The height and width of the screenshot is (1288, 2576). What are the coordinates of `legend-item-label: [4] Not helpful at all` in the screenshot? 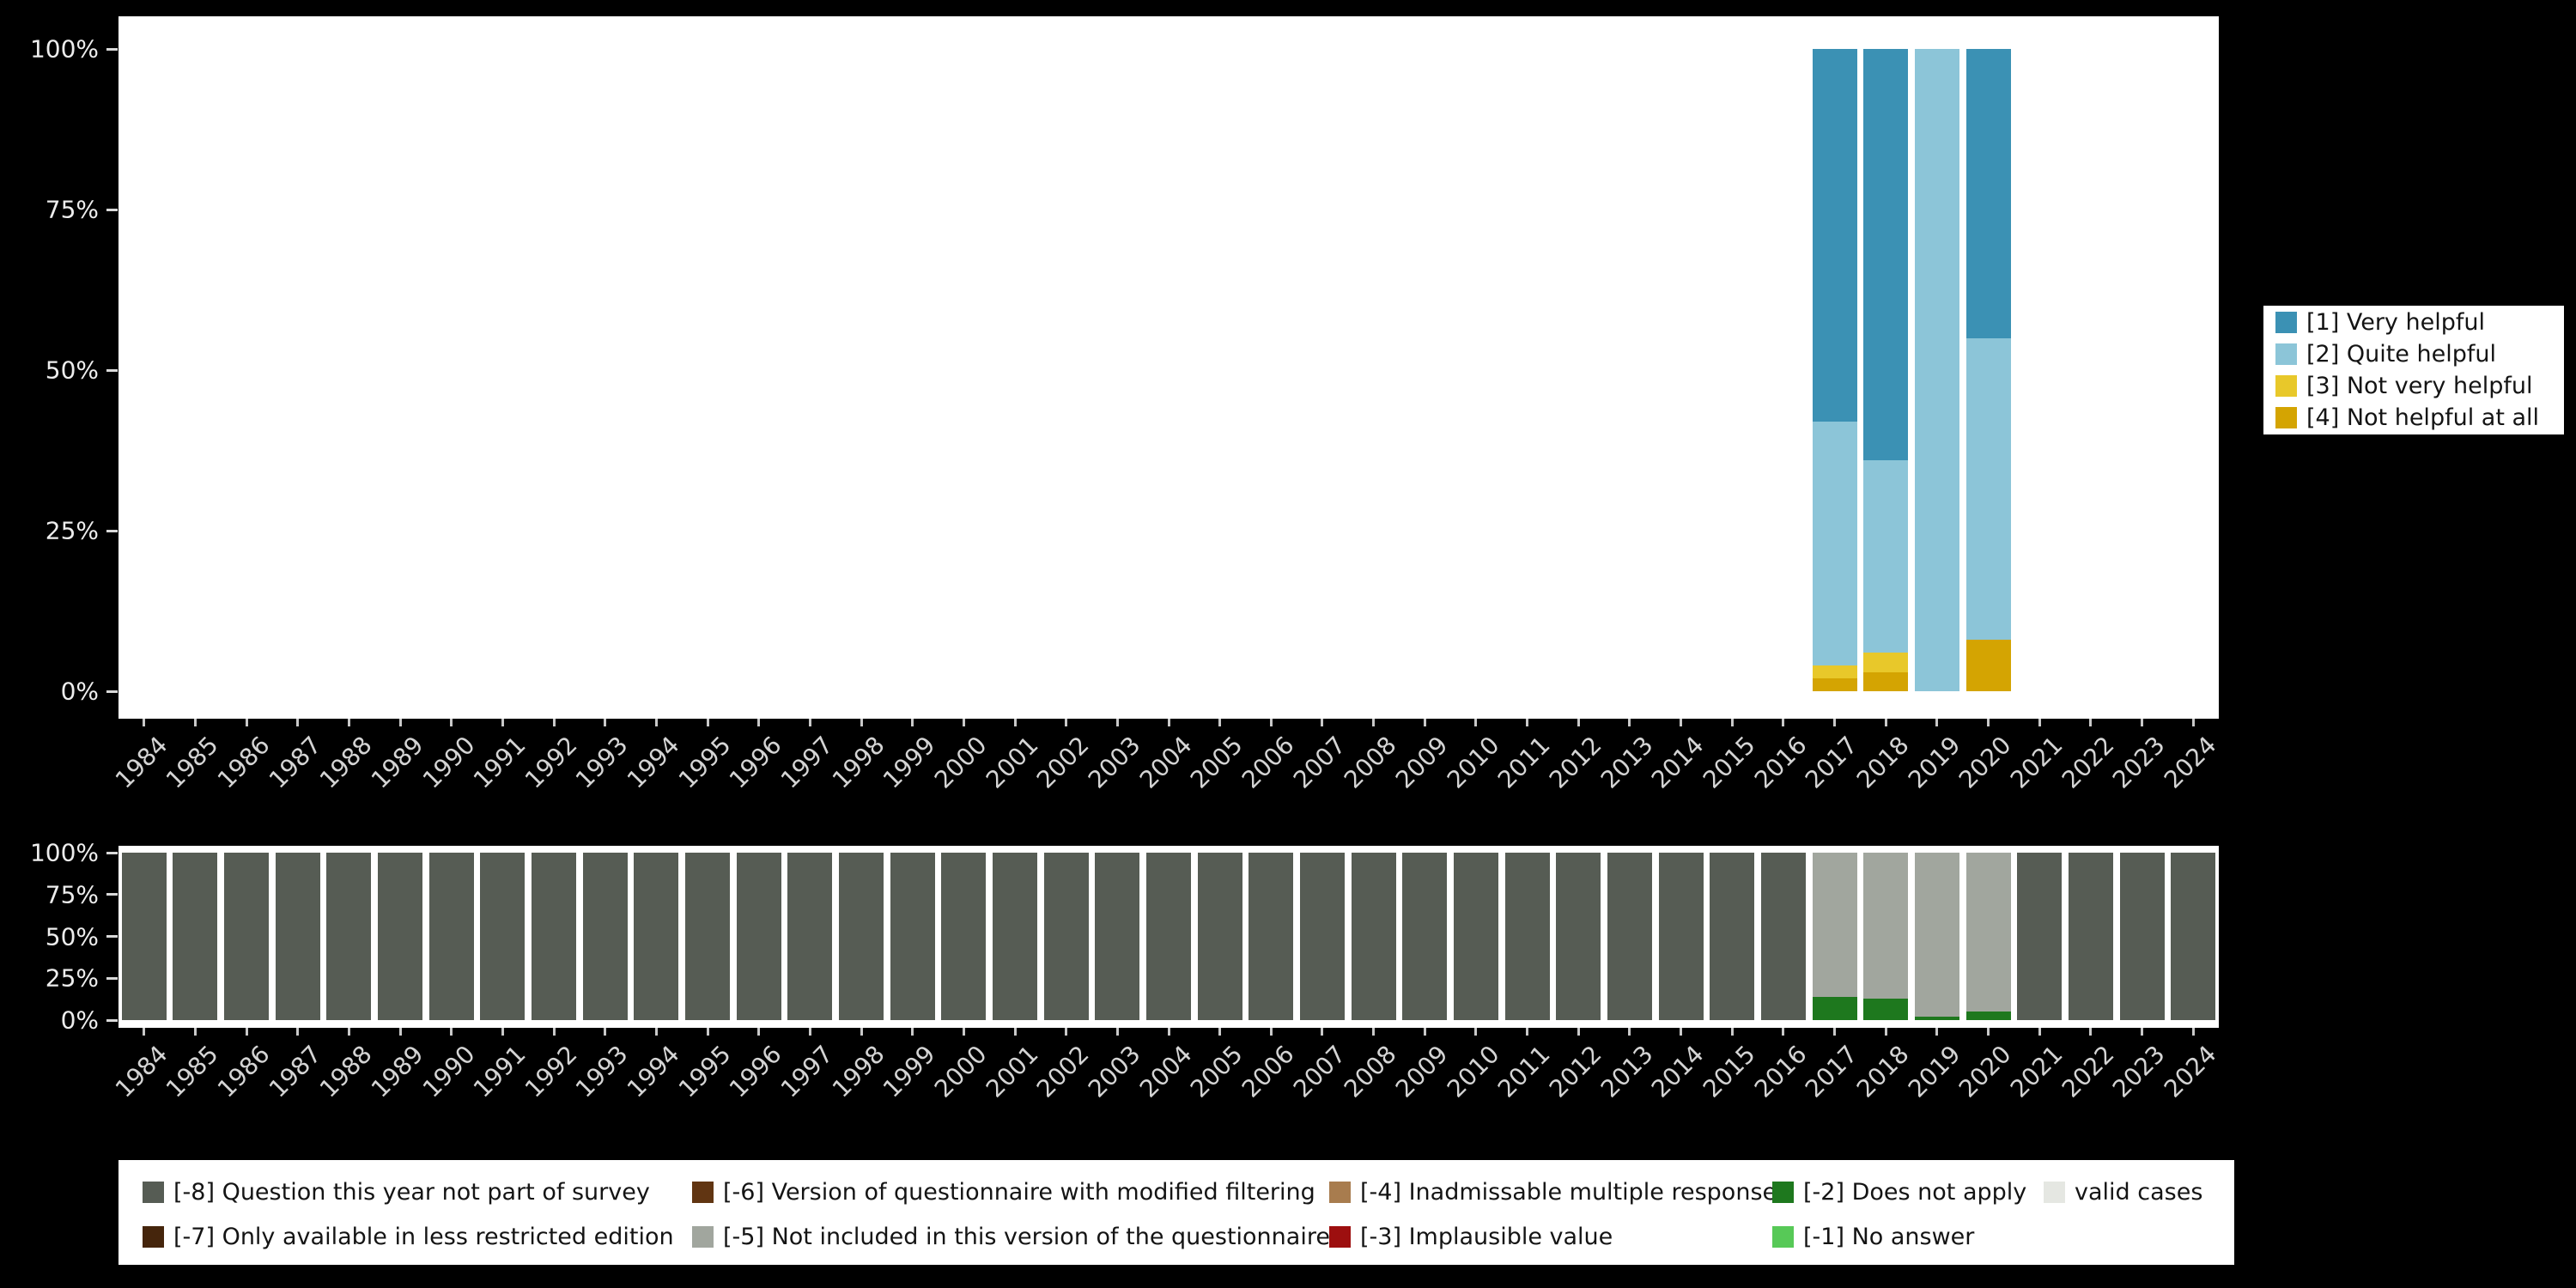 It's located at (2423, 418).